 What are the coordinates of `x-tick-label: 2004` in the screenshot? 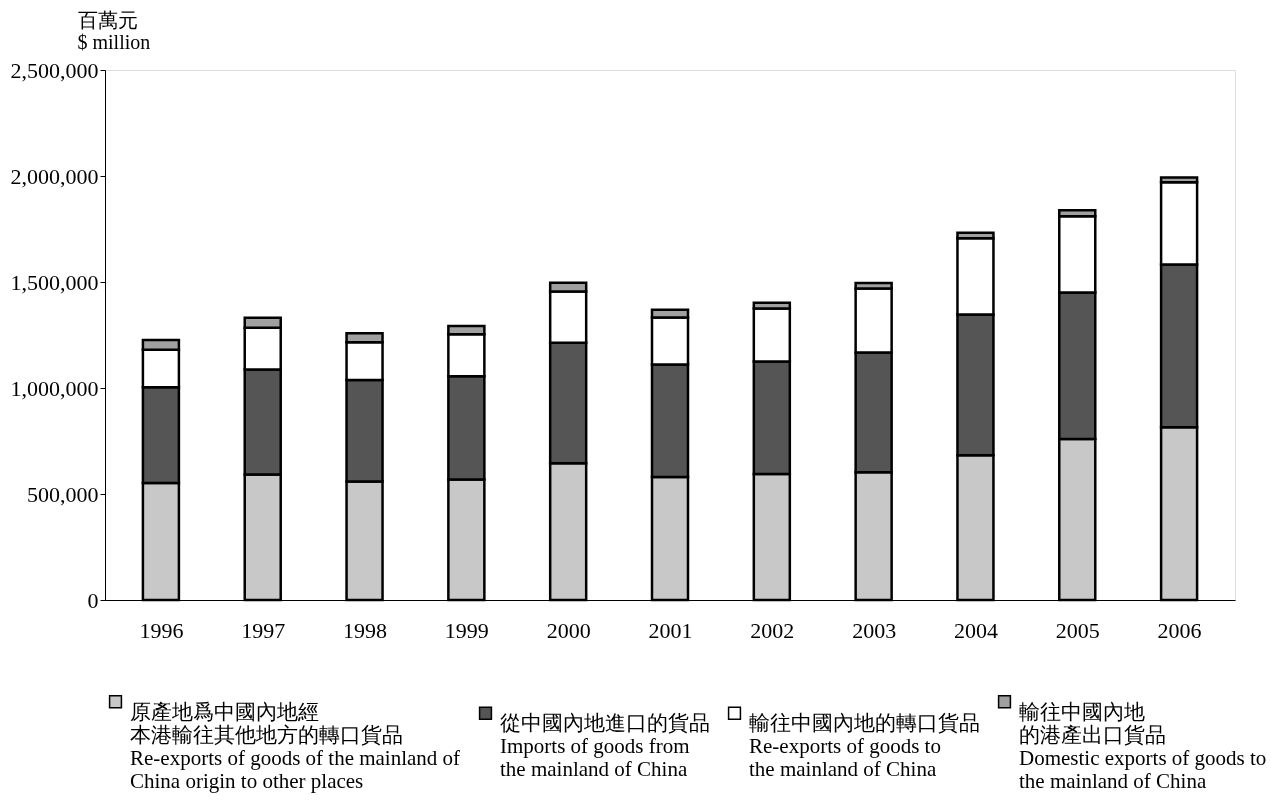 It's located at (975, 630).